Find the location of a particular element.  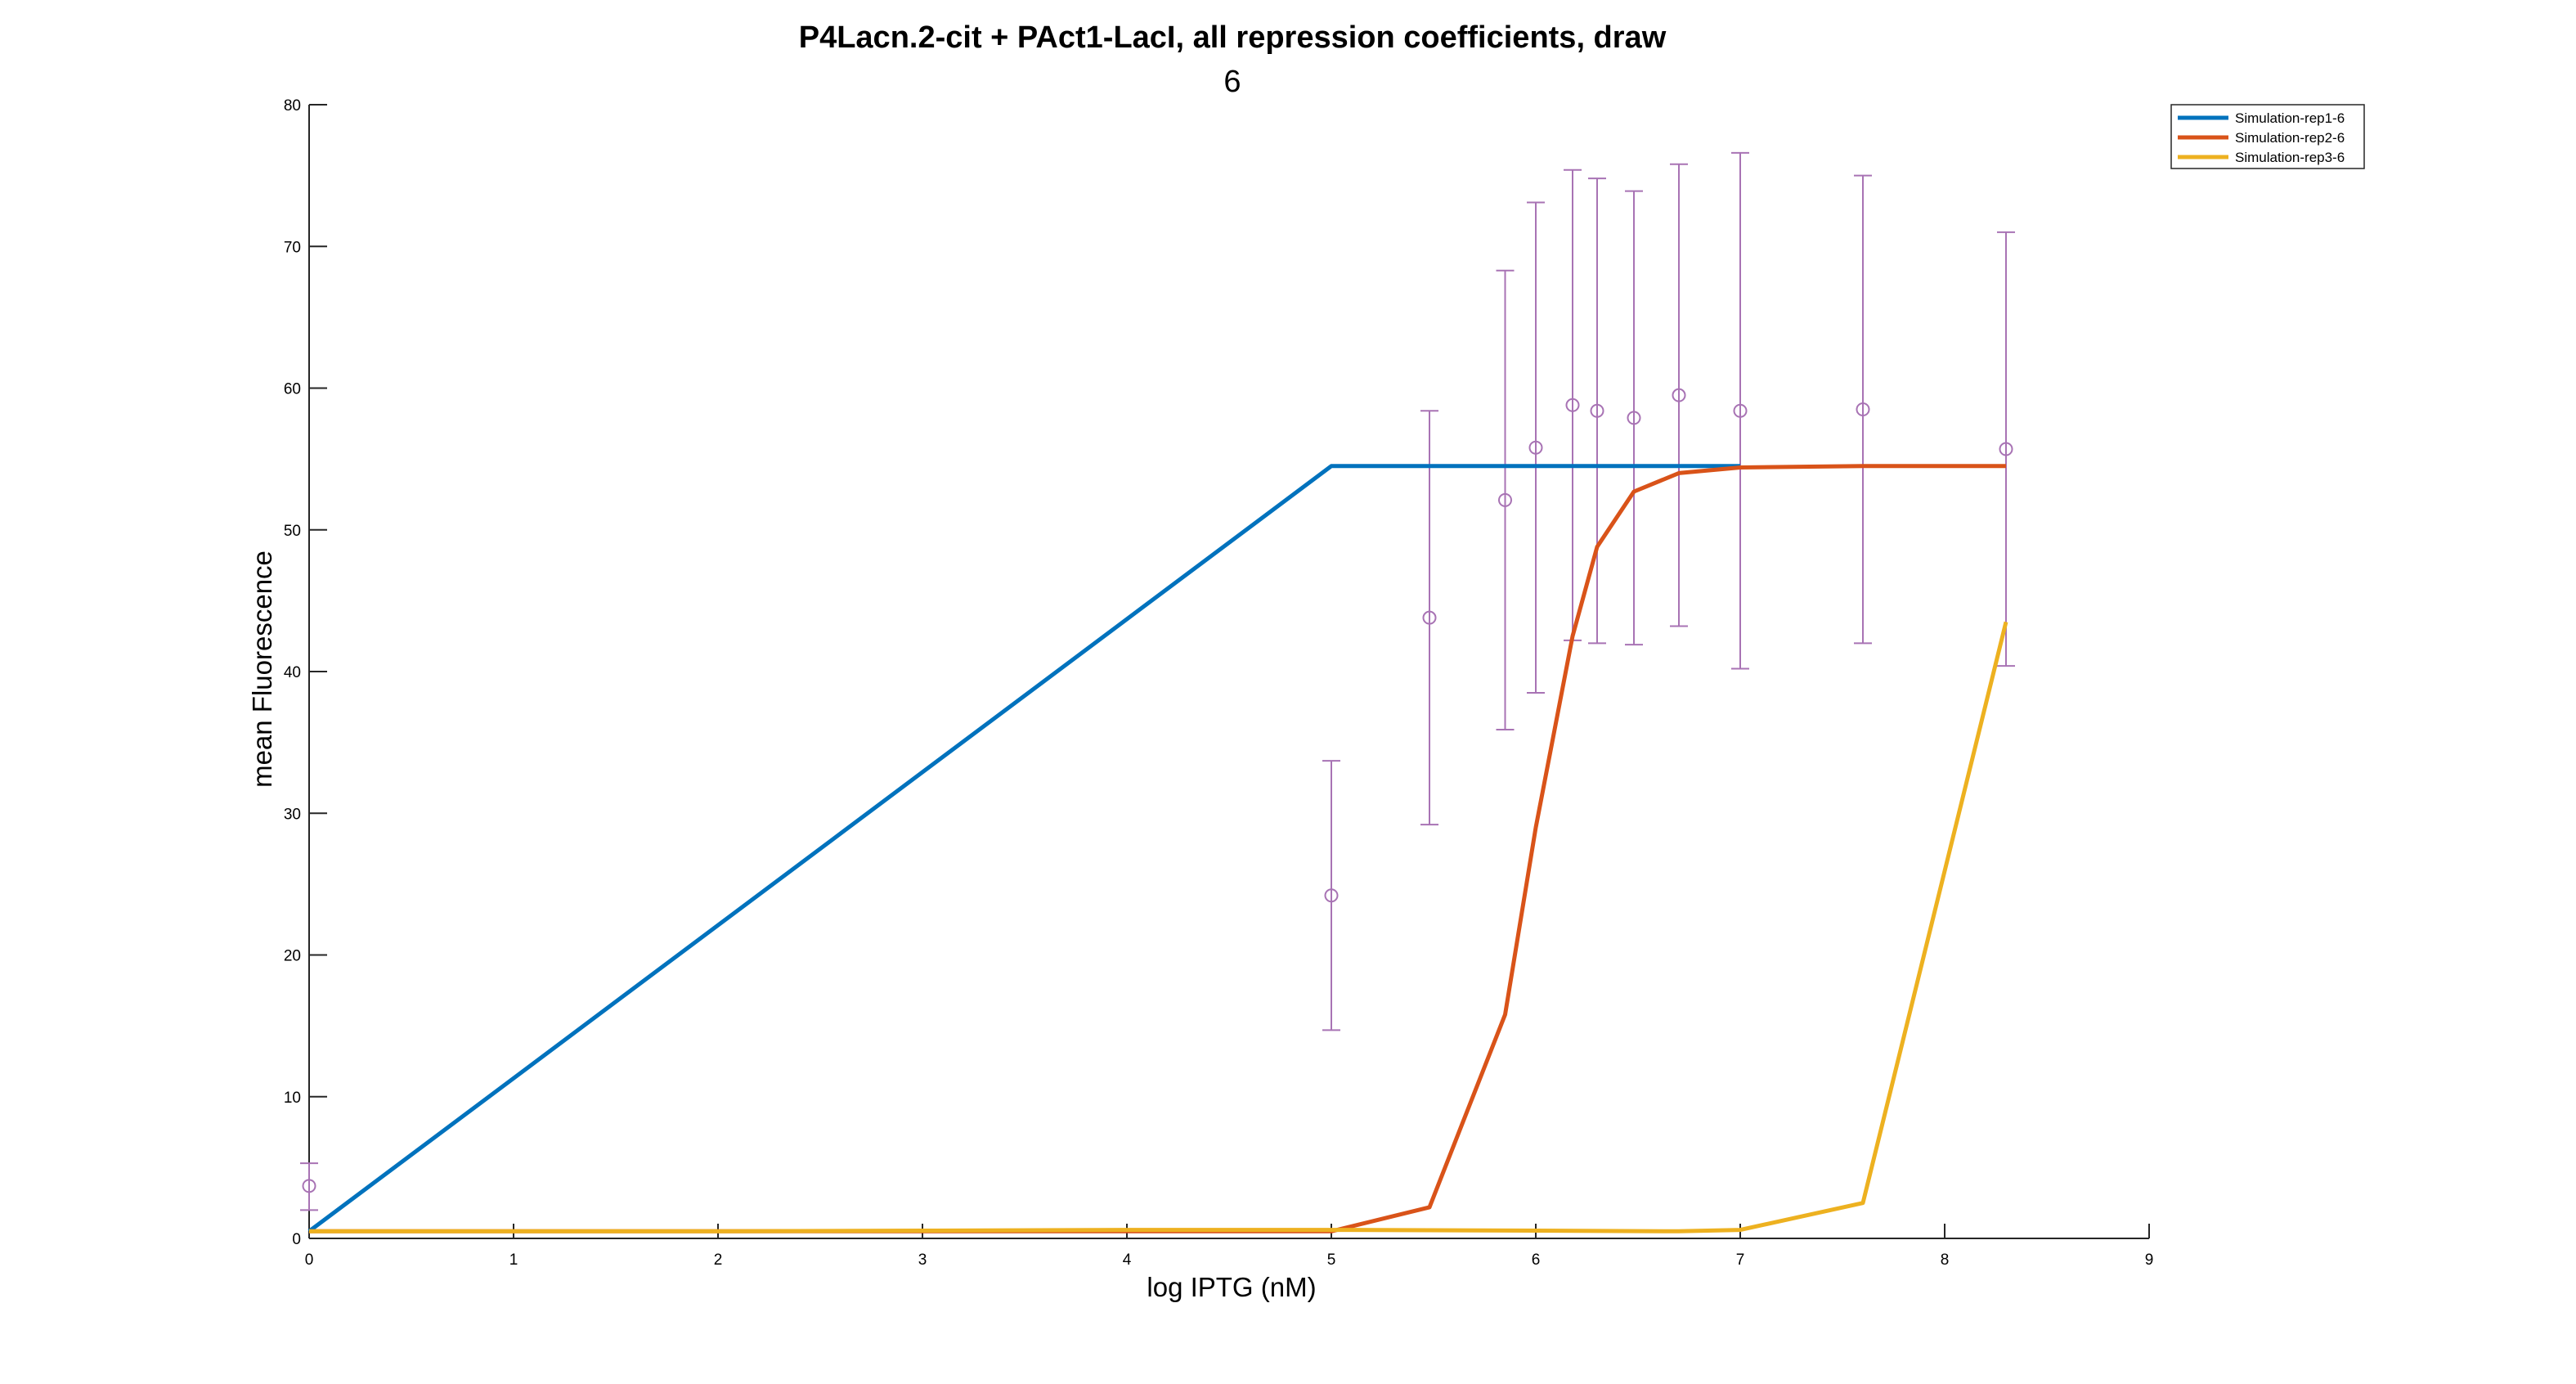

y-tick-label: 60 is located at coordinates (293, 389).